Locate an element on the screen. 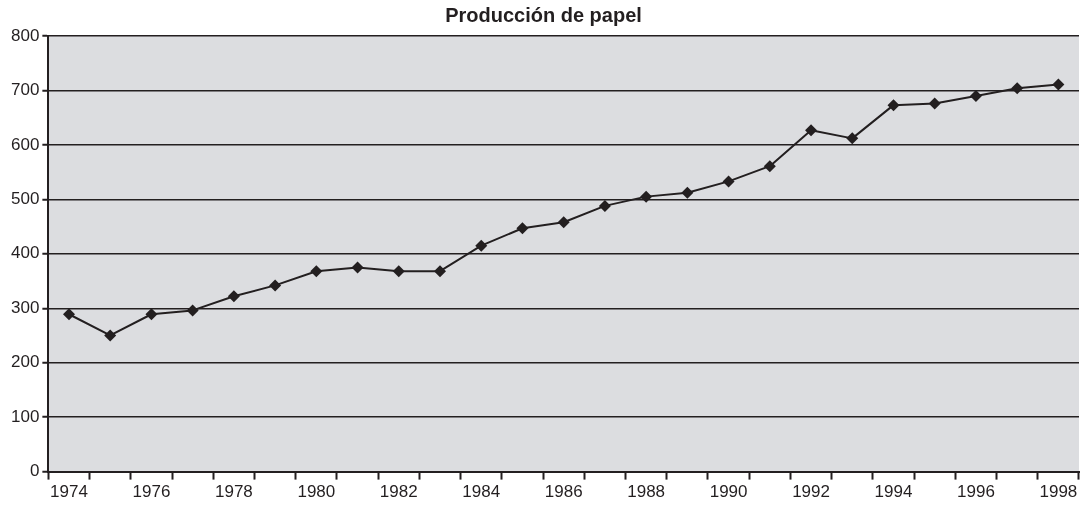 The height and width of the screenshot is (510, 1089). x-tick-label: 1994 is located at coordinates (893, 492).